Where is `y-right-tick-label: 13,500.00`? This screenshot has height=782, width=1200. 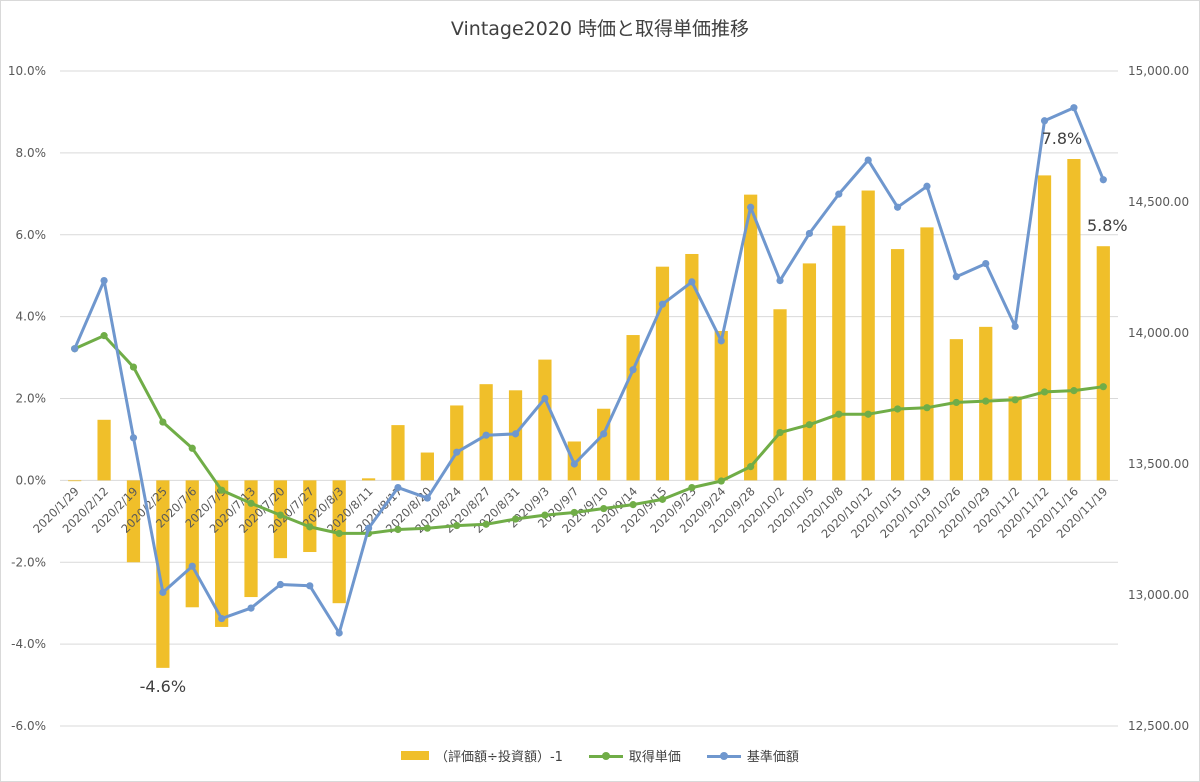
y-right-tick-label: 13,500.00 is located at coordinates (1158, 464).